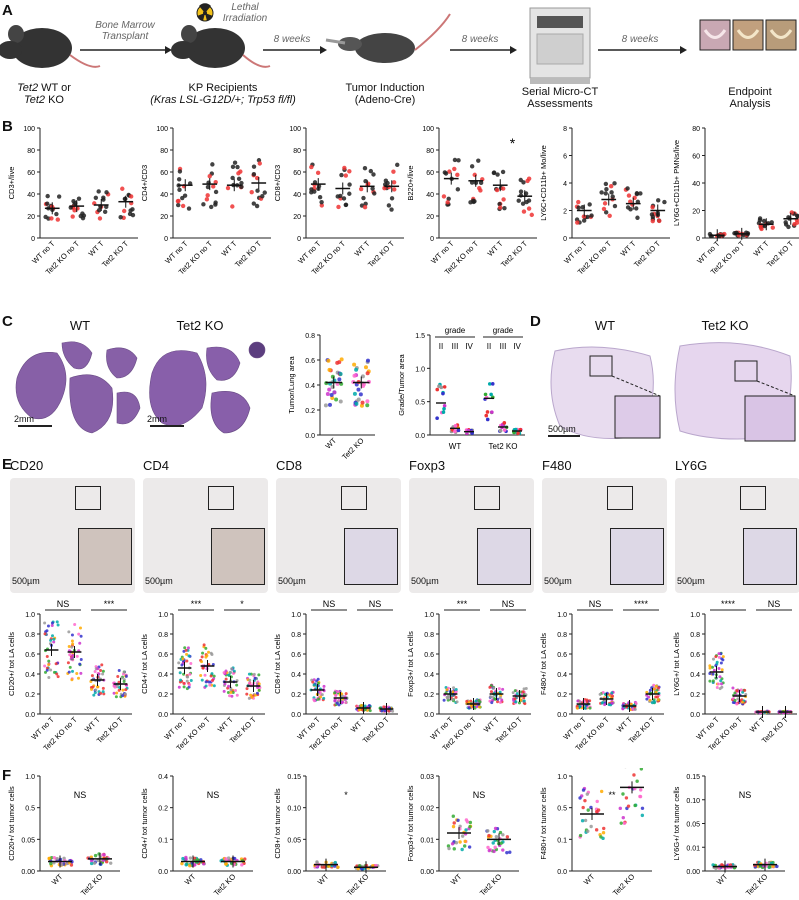  What do you see at coordinates (163, 655) in the screenshot?
I see `y-tick-label: 0.6` at bounding box center [163, 655].